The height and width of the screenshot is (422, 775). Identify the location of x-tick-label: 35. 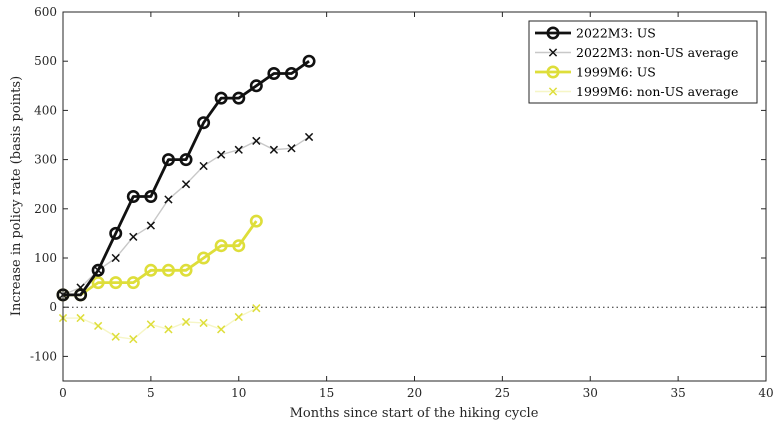
(677, 393).